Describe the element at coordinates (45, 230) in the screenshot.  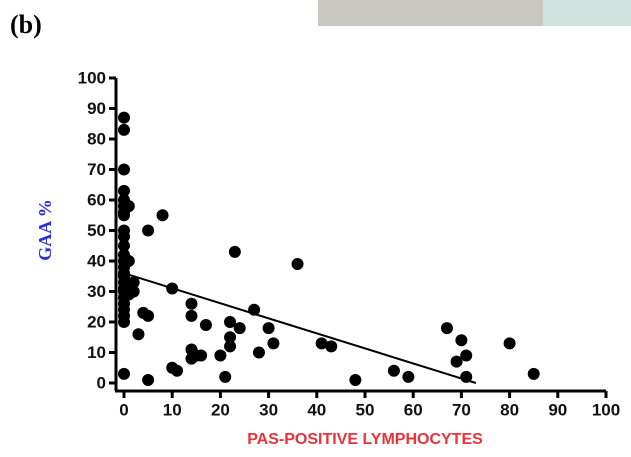
I see `y-axis-label: GAA %` at that location.